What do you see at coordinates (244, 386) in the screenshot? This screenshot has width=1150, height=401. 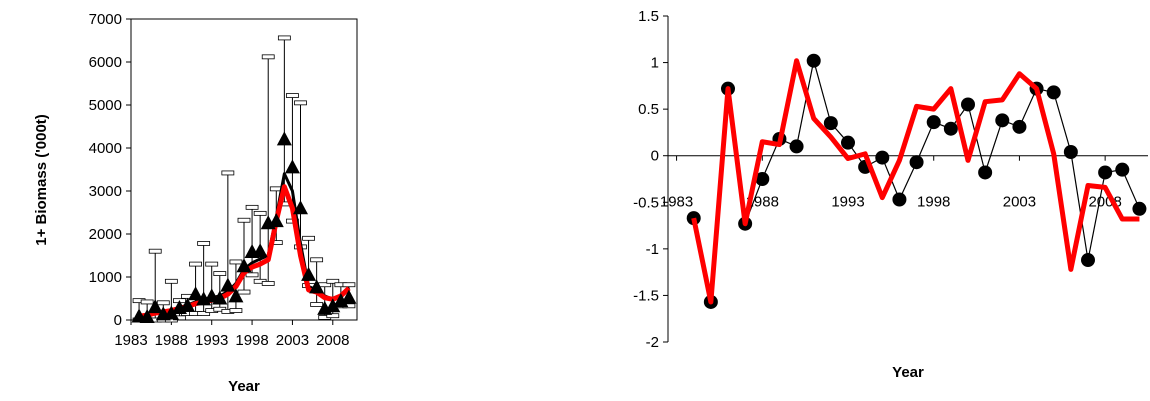 I see `left-x-axis-title: Year` at bounding box center [244, 386].